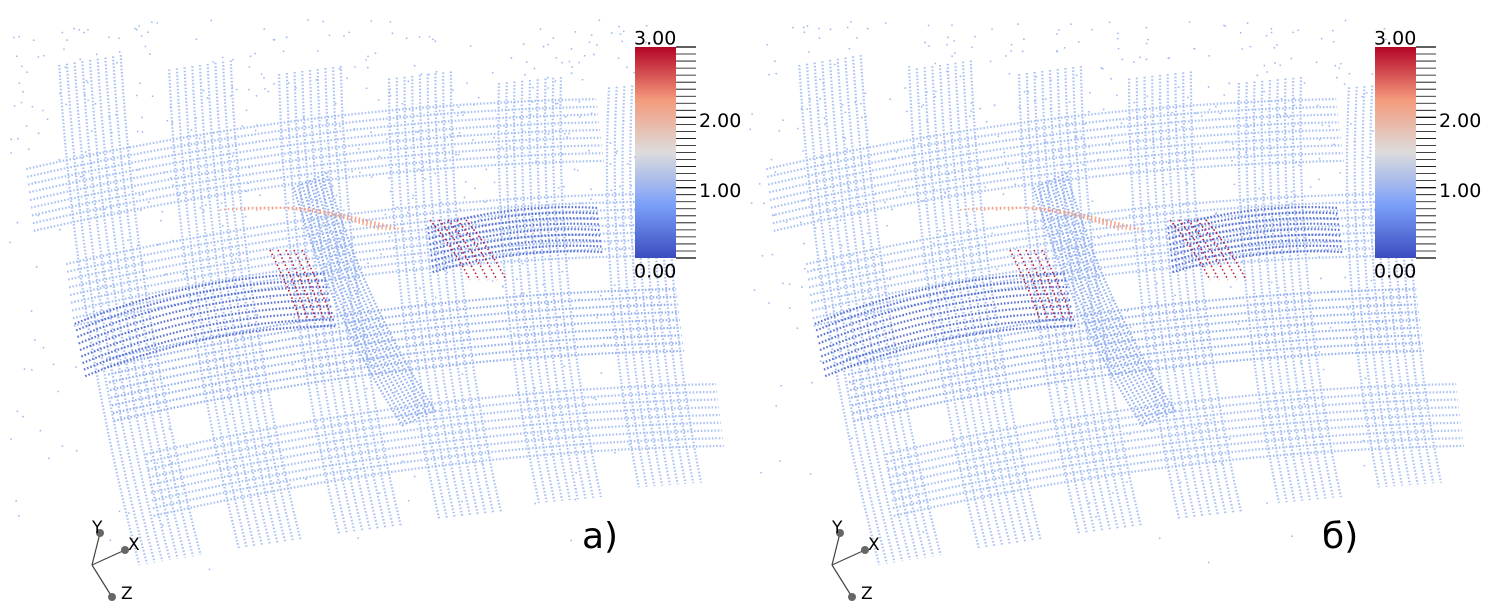 This screenshot has height=610, width=1490. What do you see at coordinates (874, 545) in the screenshot?
I see `axis-label: X` at bounding box center [874, 545].